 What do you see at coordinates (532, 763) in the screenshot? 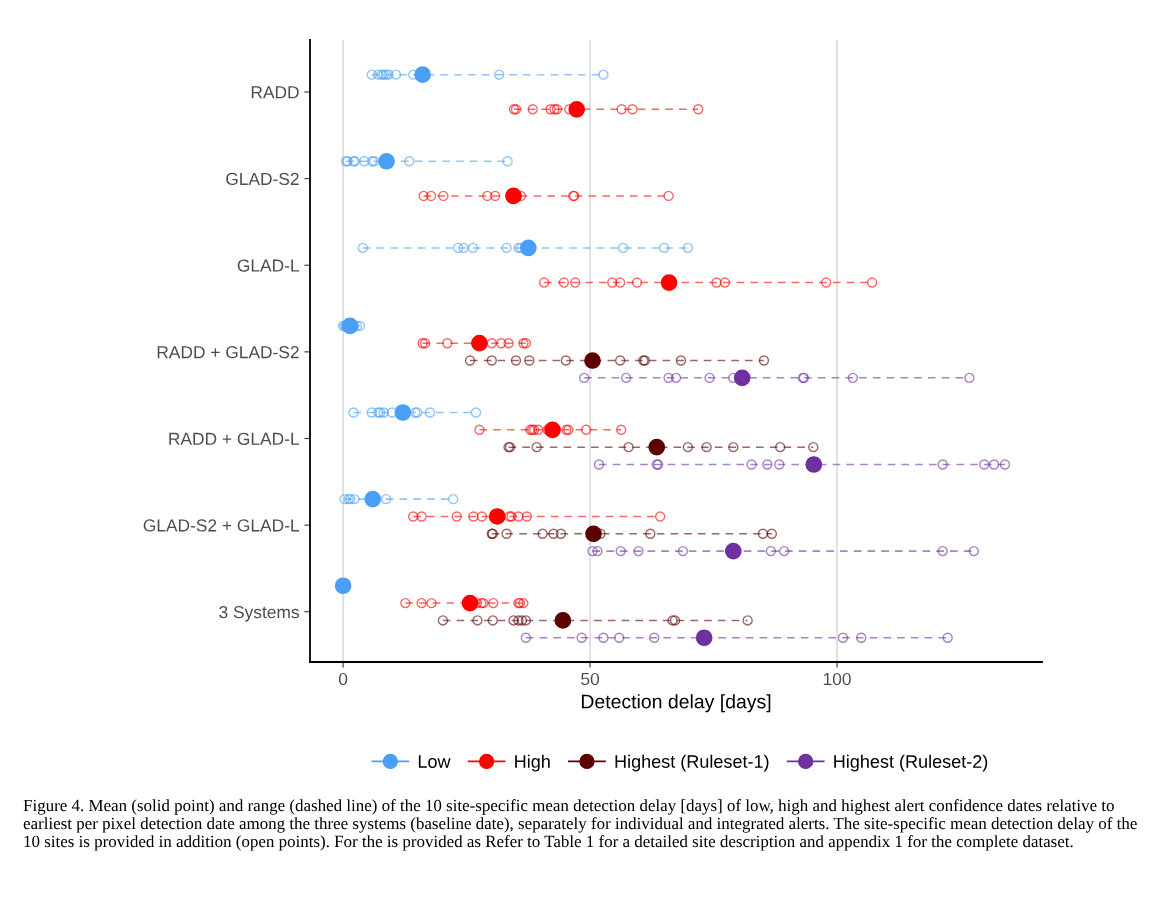
I see `legend-label: High` at bounding box center [532, 763].